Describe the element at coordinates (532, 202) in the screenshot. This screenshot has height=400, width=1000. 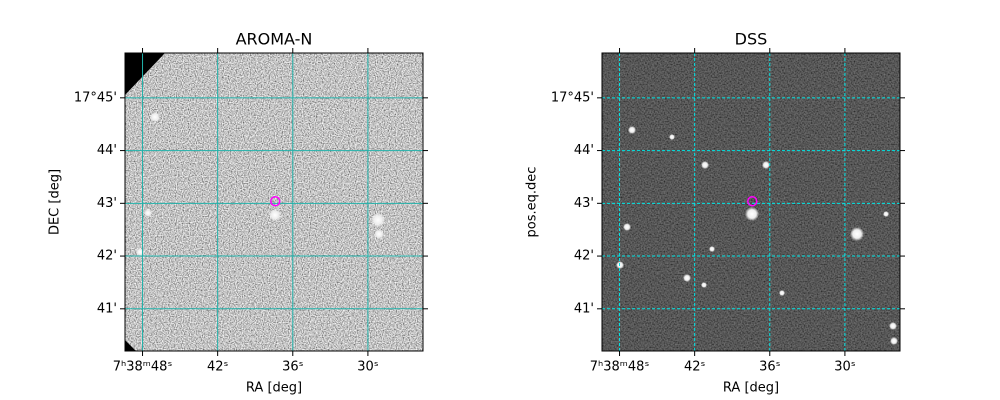
I see `y-axis-label: pos.eq.dec` at that location.